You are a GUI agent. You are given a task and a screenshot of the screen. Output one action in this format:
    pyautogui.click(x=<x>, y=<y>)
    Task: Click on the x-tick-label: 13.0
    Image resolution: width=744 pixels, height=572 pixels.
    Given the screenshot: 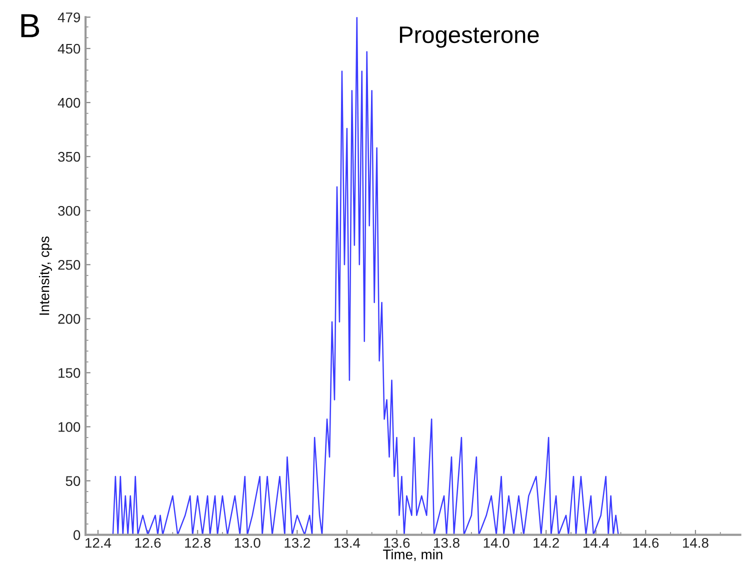 What is the action you would take?
    pyautogui.click(x=247, y=543)
    